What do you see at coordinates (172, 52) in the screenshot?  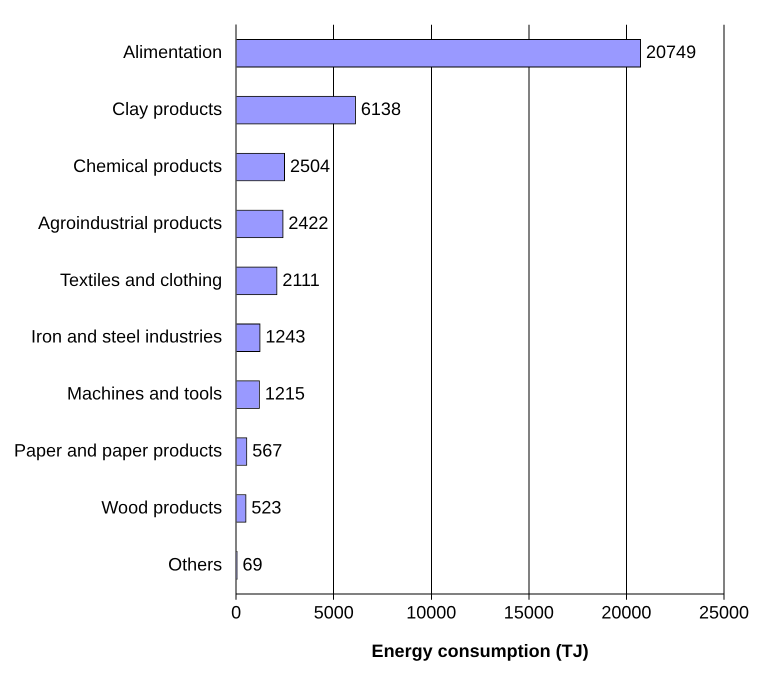 I see `y-tick-label: Alimentation` at bounding box center [172, 52].